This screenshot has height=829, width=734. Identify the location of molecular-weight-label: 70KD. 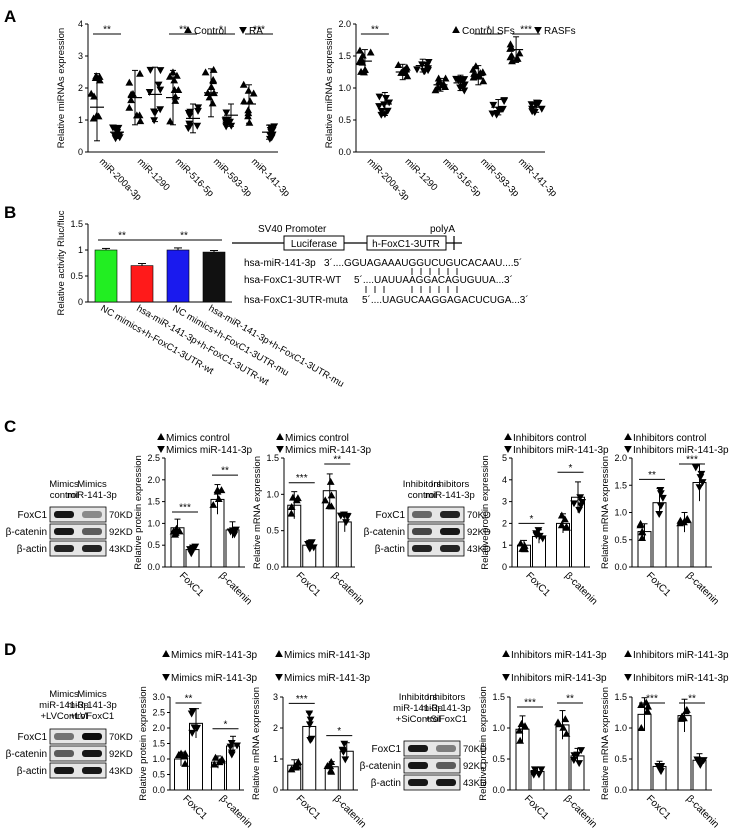
(121, 737).